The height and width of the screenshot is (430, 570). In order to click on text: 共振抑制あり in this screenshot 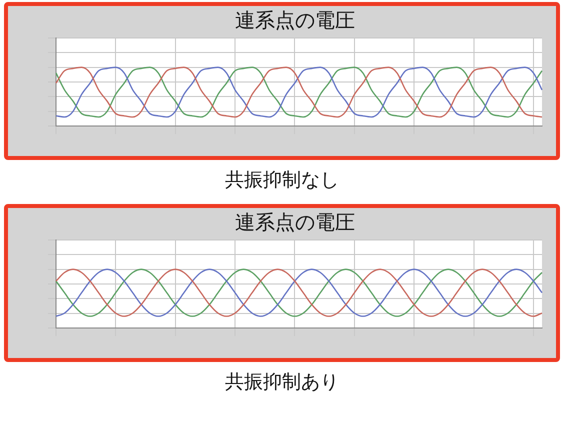, I will do `click(282, 382)`.